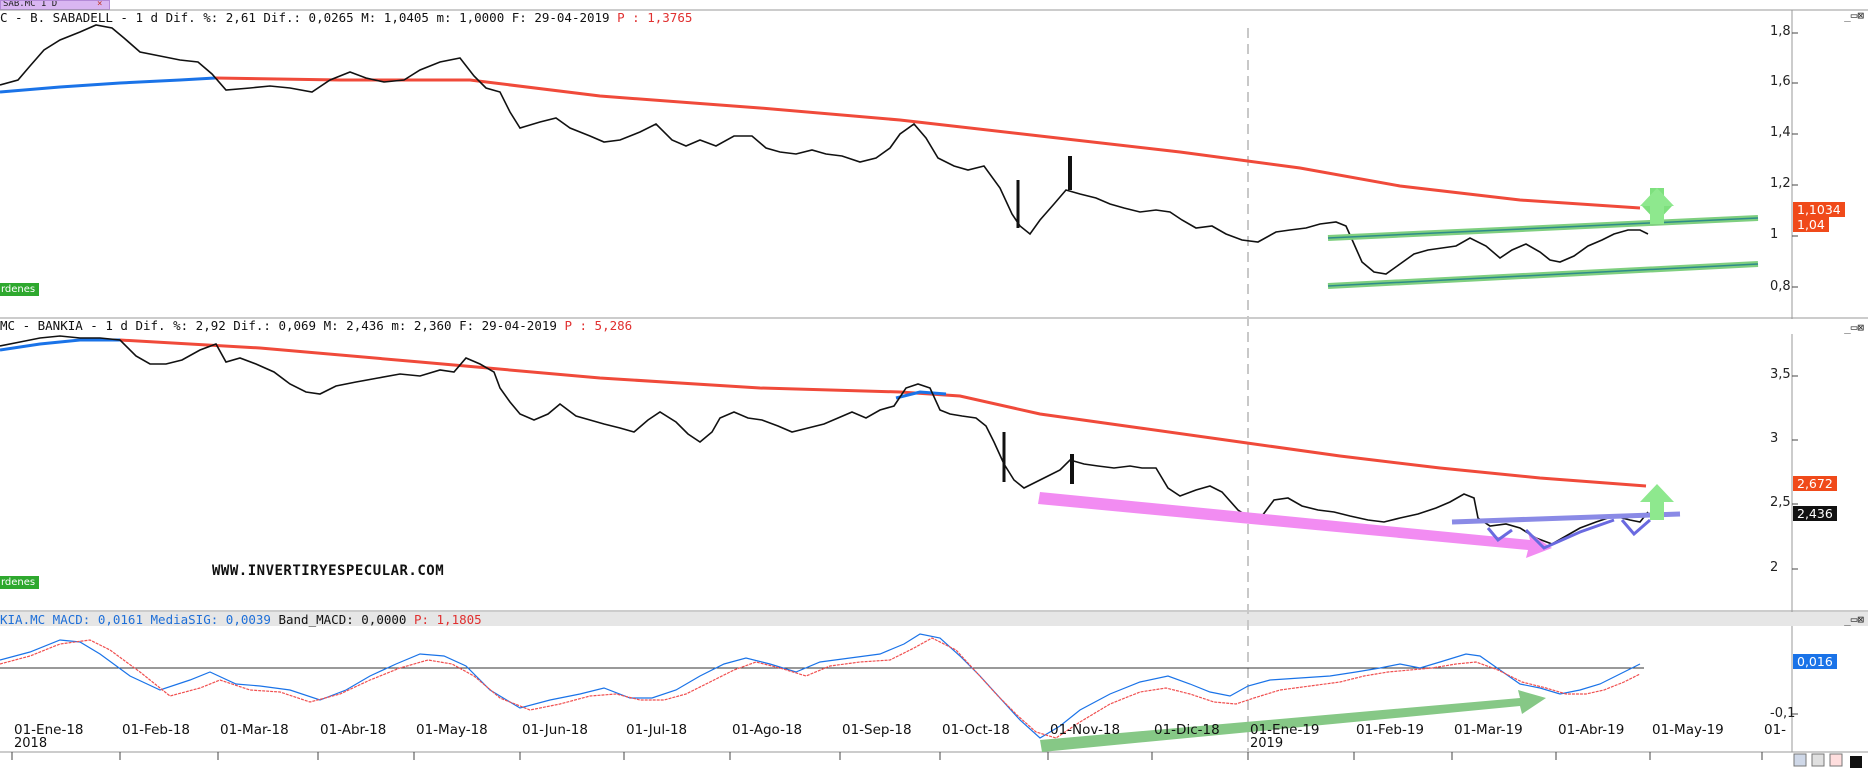  Describe the element at coordinates (877, 730) in the screenshot. I see `x-tick-label: 01-Sep-18` at that location.